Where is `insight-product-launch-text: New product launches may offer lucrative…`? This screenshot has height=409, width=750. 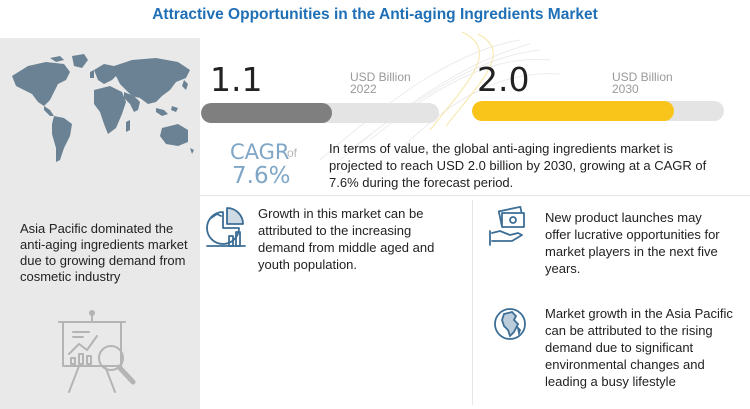 insight-product-launch-text: New product launches may offer lucrative… is located at coordinates (632, 243).